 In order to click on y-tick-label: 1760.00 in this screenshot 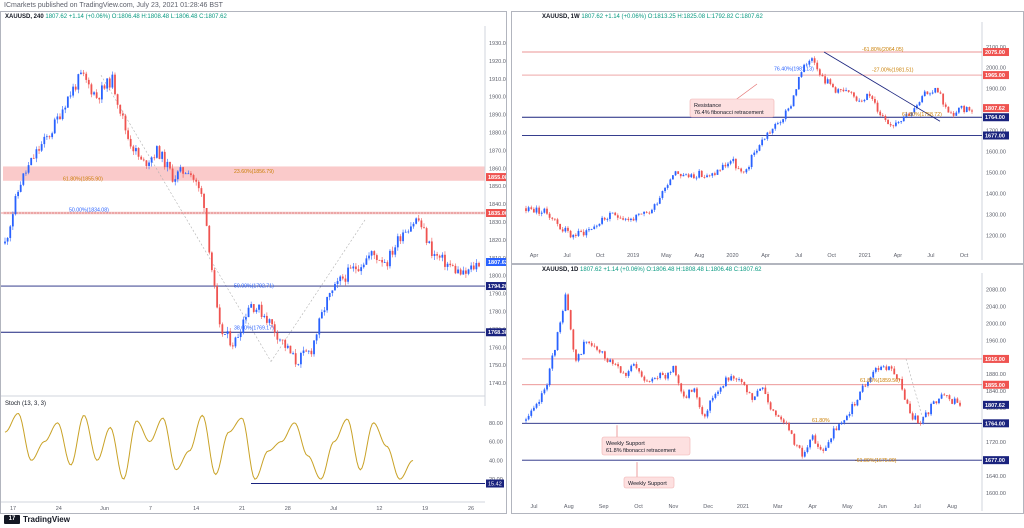, I will do `click(498, 348)`.